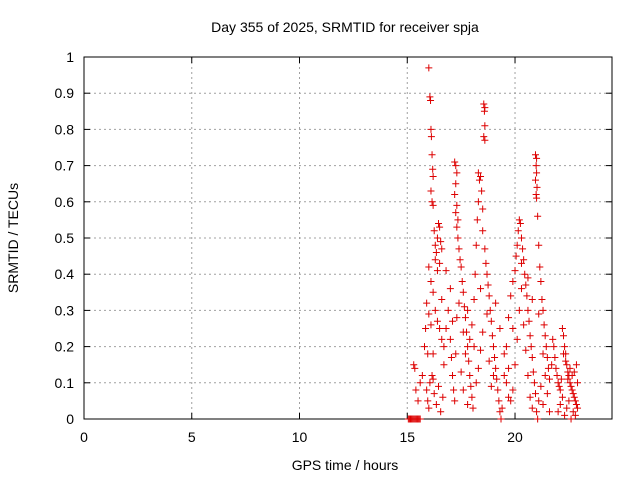 This screenshot has width=640, height=480. I want to click on x-tick-label: 15, so click(407, 437).